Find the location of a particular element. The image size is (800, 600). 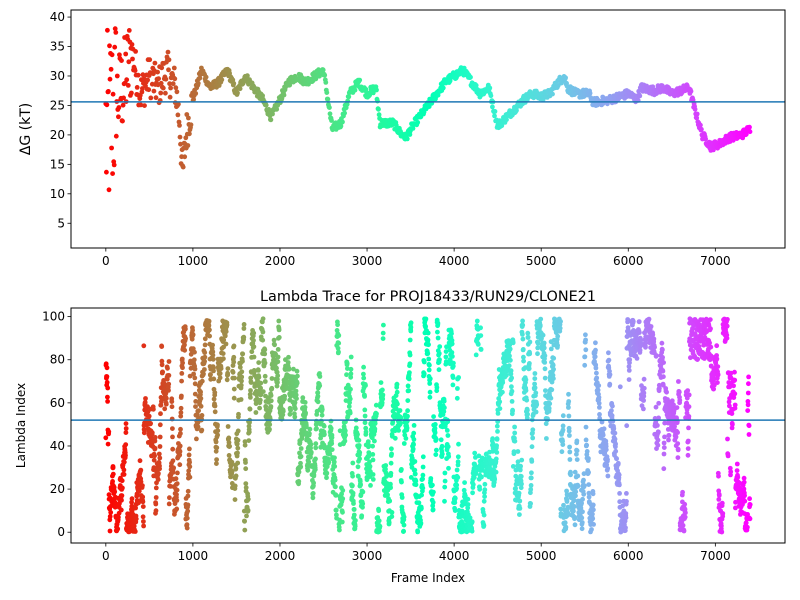

lambda-trace-x-tick-label: 4000 is located at coordinates (454, 556).